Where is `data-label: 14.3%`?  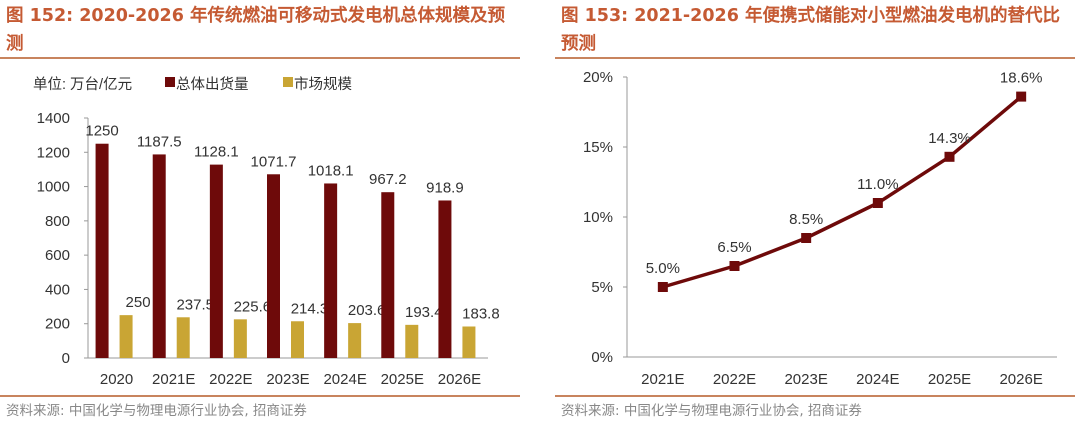
data-label: 14.3% is located at coordinates (949, 138).